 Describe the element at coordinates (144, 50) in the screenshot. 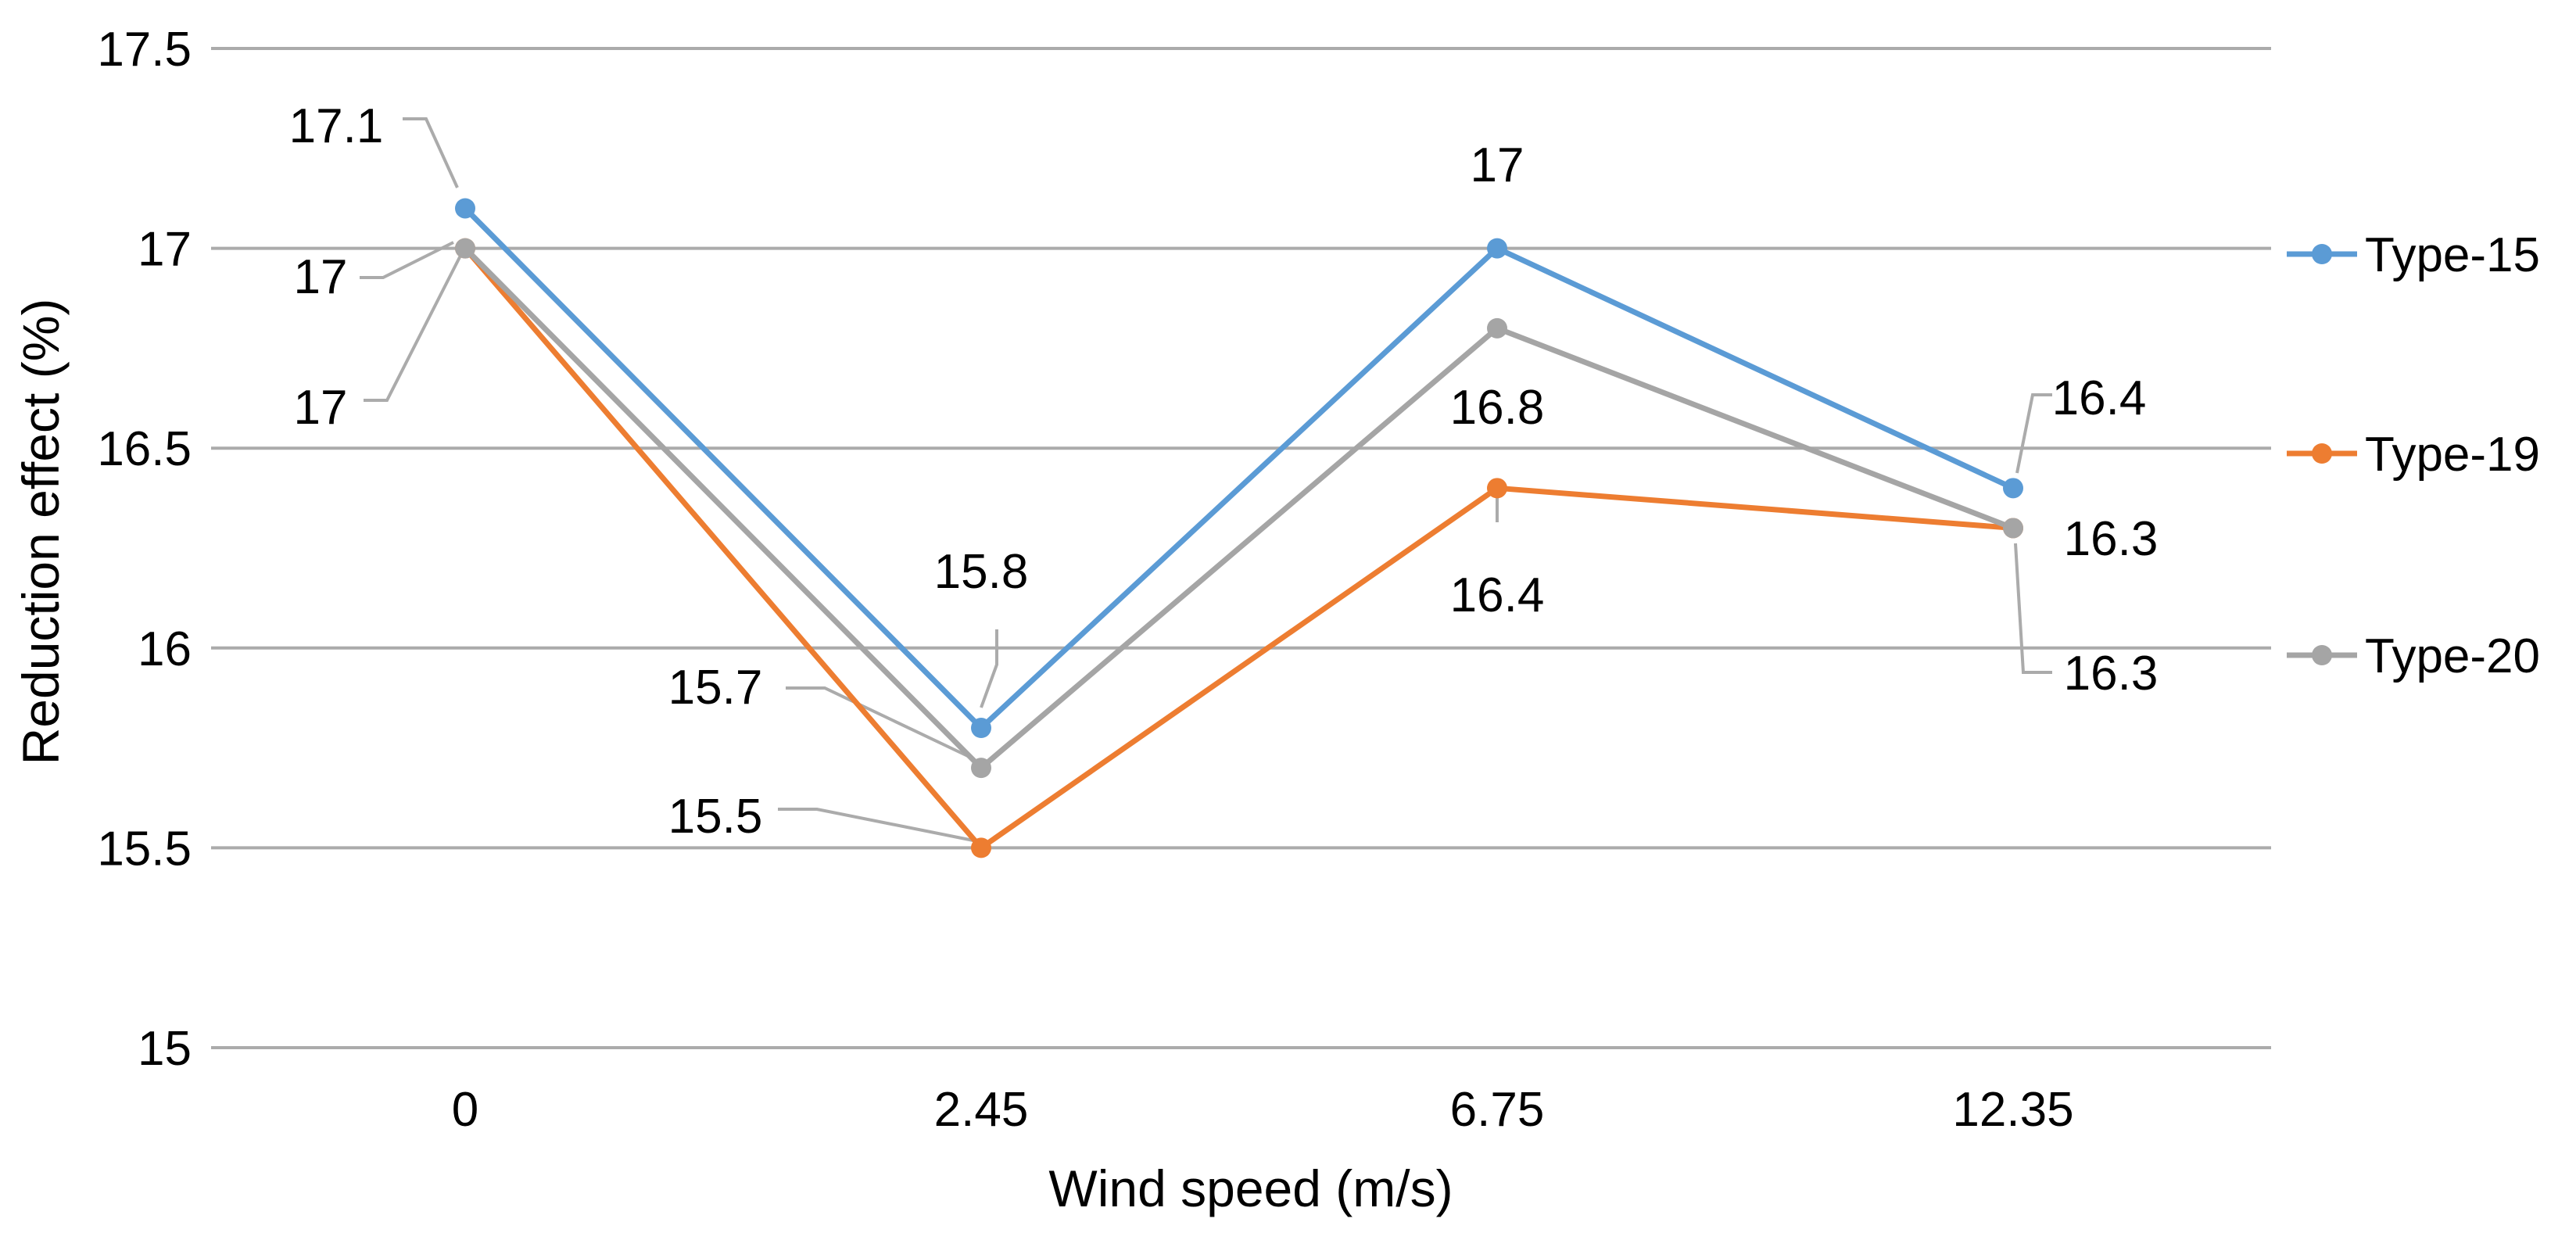

I see `y-tick-label: 17.5` at that location.